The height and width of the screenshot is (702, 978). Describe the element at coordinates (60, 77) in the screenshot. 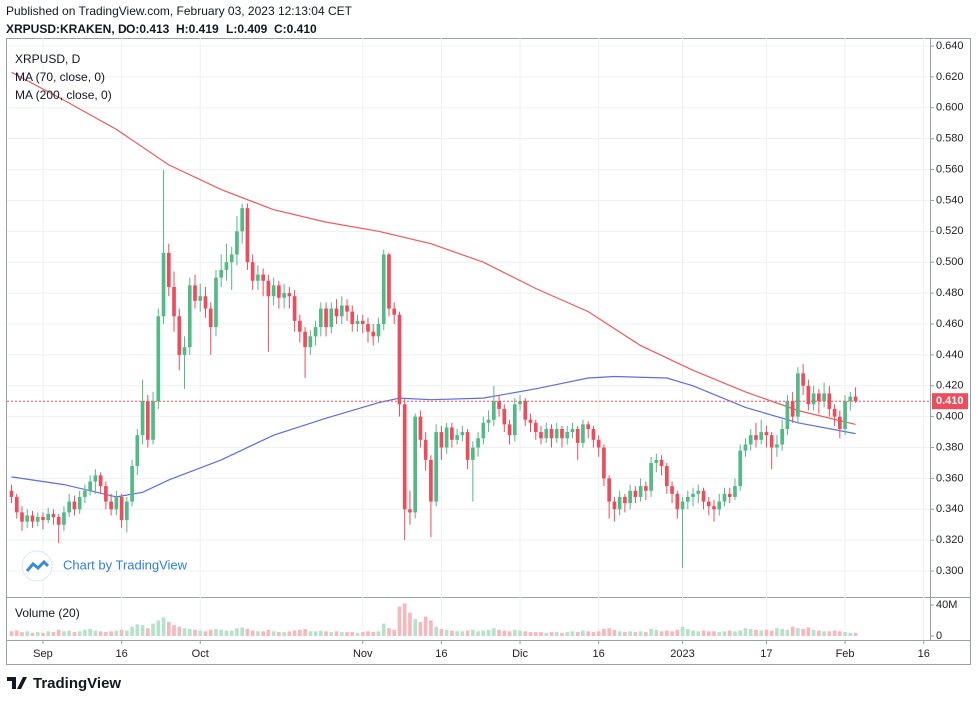

I see `legend-ma70: MA (70, close, 0)` at that location.